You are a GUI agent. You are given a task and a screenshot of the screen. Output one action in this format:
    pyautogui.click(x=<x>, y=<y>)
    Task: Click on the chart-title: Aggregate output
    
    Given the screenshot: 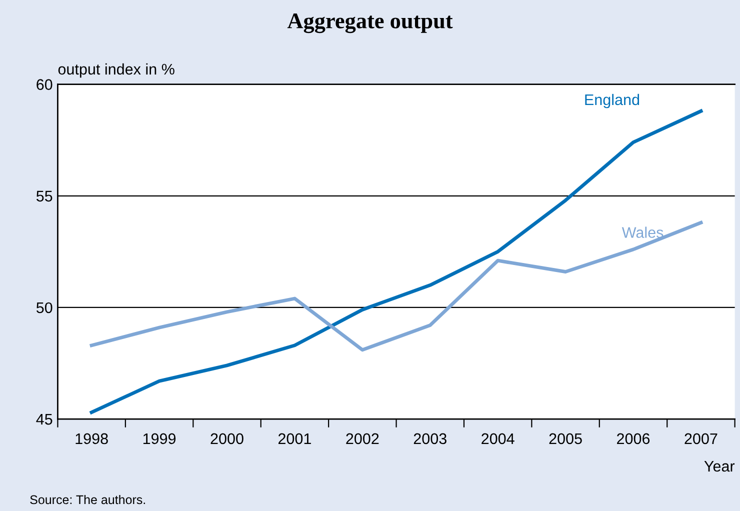 What is the action you would take?
    pyautogui.click(x=370, y=23)
    